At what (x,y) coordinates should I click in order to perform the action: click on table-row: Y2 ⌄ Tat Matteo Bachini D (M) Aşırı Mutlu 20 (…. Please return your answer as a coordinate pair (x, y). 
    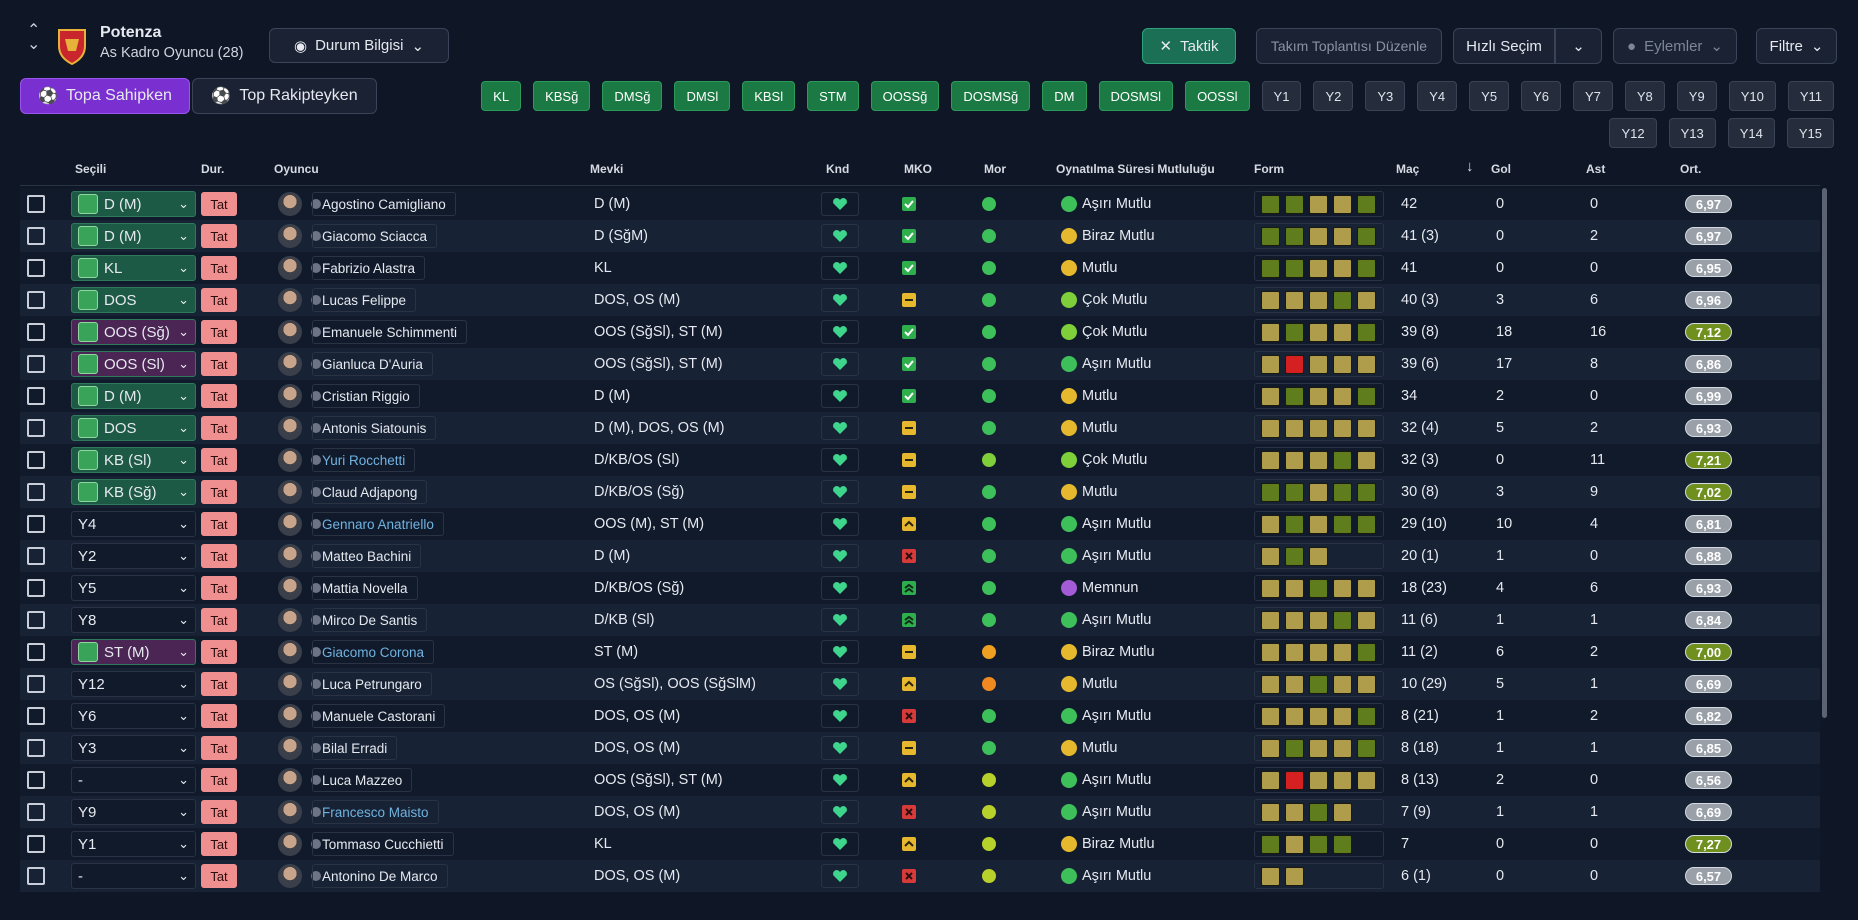
    Looking at the image, I should click on (920, 556).